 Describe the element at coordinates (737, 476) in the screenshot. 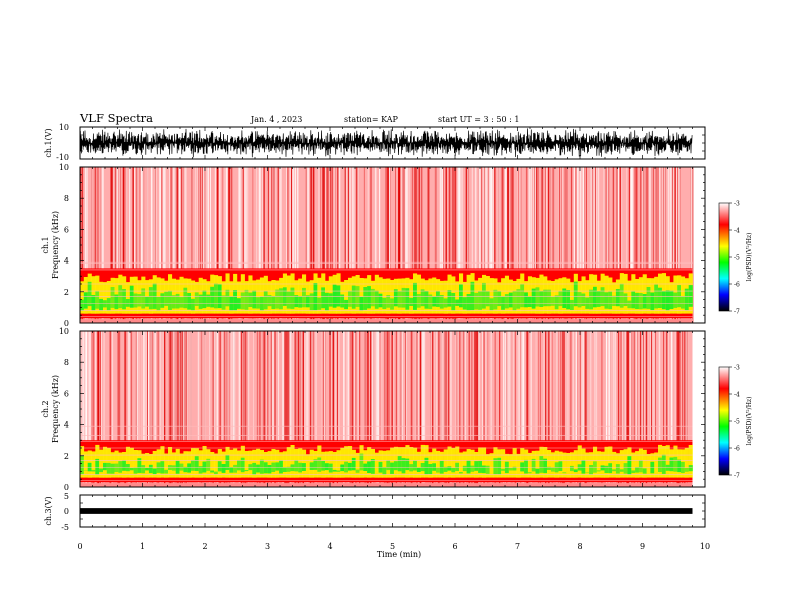

I see `colorbar-tick-label: -7` at that location.